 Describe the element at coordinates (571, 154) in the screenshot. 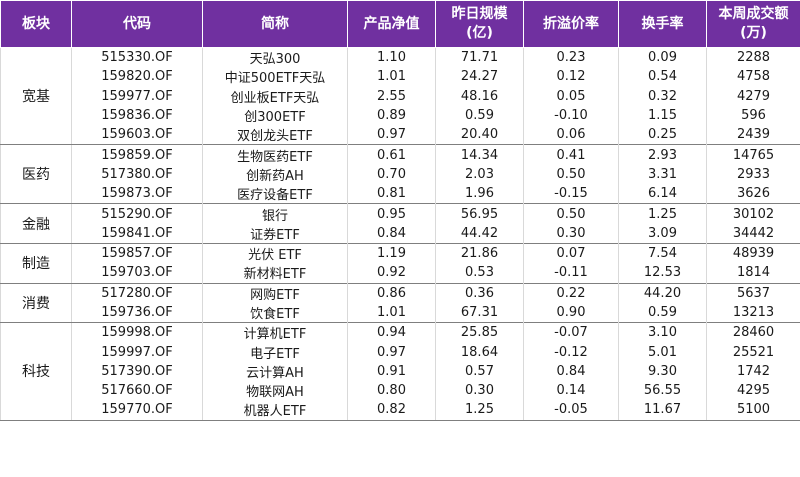

I see `premium-cell: 0.41` at that location.